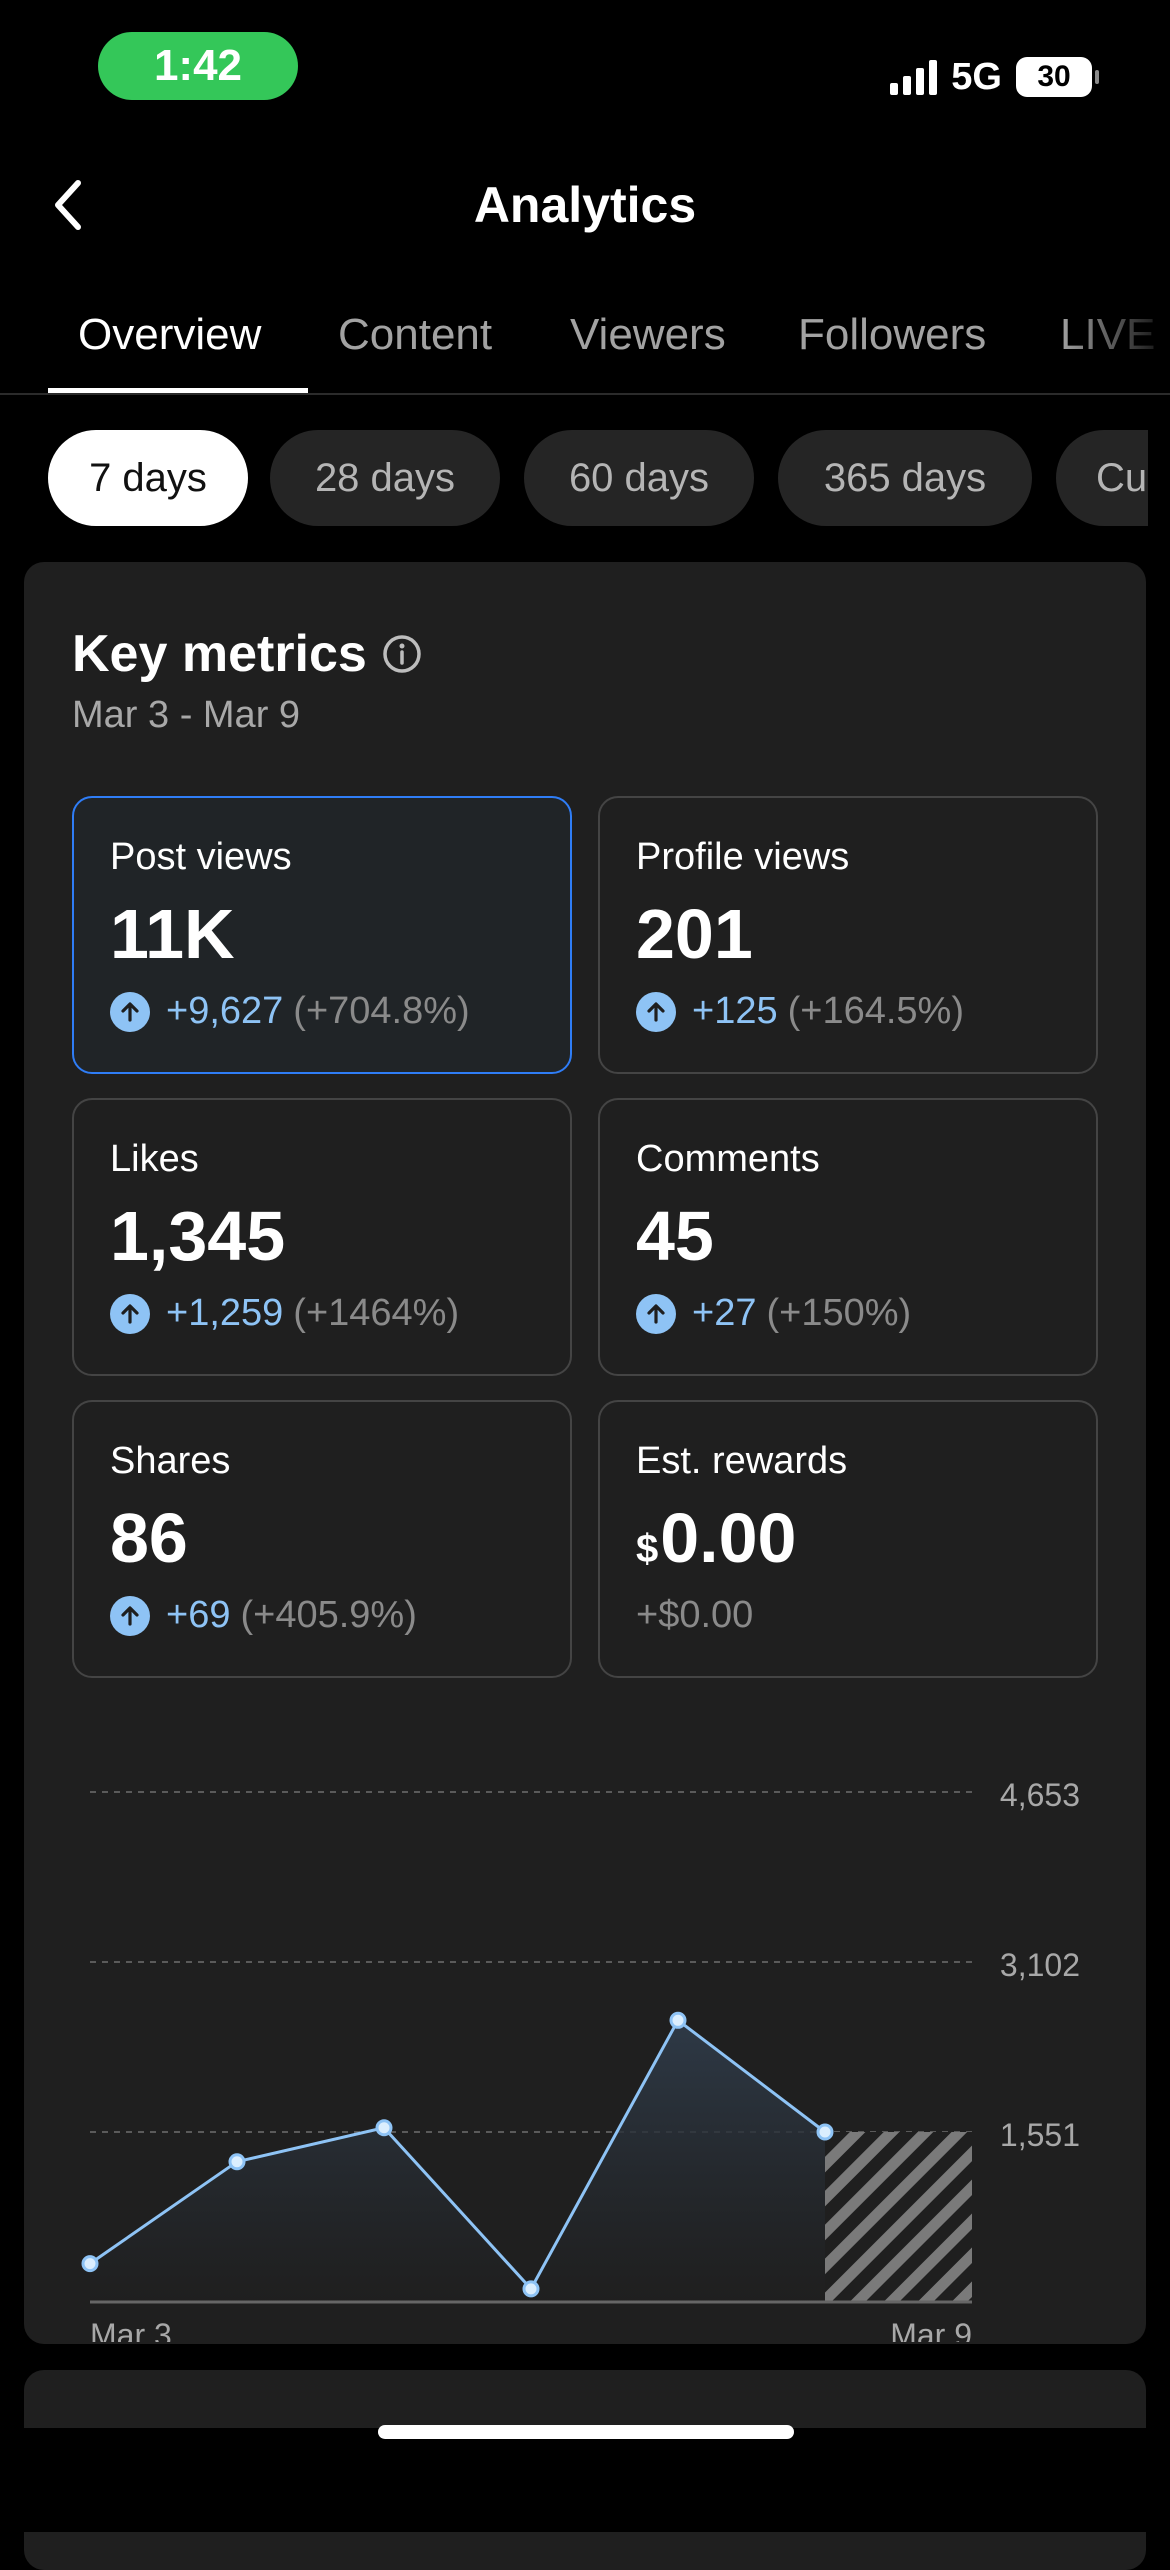  I want to click on metric-delta-percent: (+405.9%), so click(328, 1615).